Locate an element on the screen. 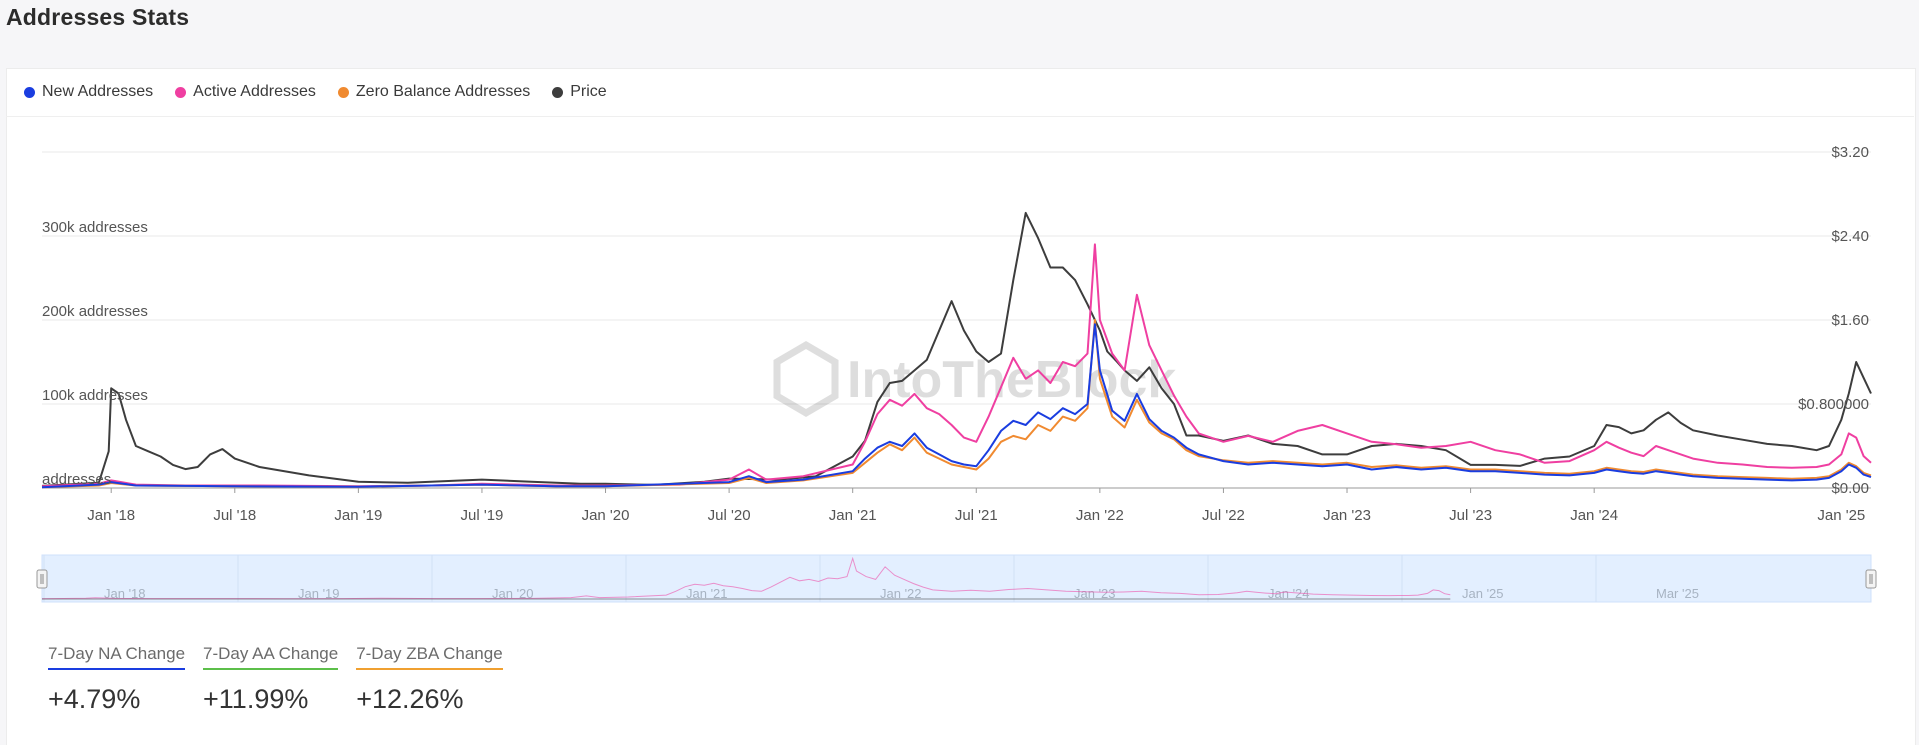 Image resolution: width=1919 pixels, height=745 pixels. navigator-tick-label: Jan '19 is located at coordinates (319, 593).